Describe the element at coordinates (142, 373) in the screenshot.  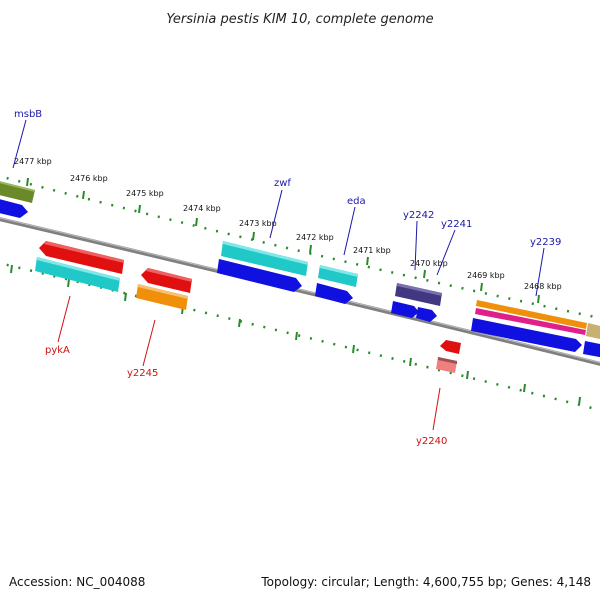
I see `gene-label: y2245` at that location.